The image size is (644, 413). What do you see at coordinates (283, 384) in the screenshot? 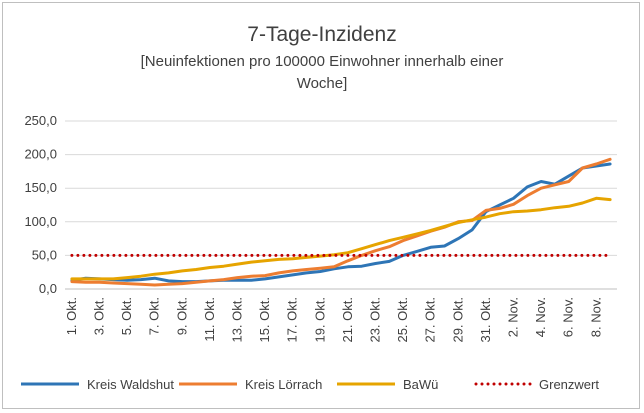
I see `legend-label-1: Kreis Lörrach` at bounding box center [283, 384].